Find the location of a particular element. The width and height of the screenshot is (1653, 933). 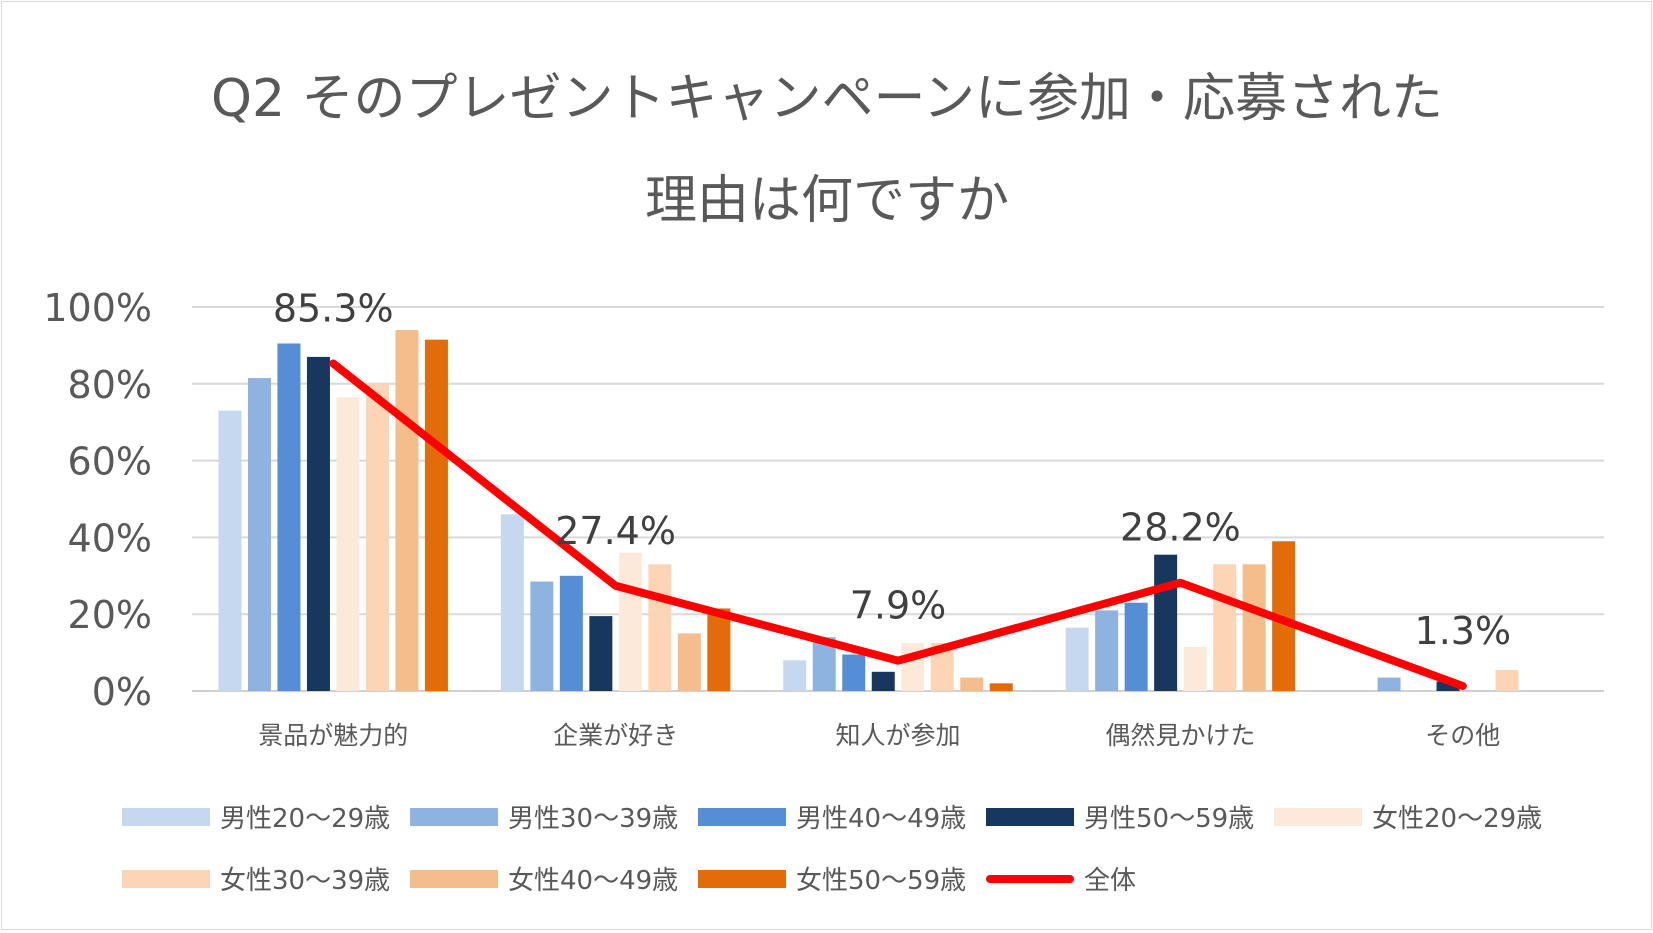

legend-label: 男性30〜39歳 is located at coordinates (593, 819).